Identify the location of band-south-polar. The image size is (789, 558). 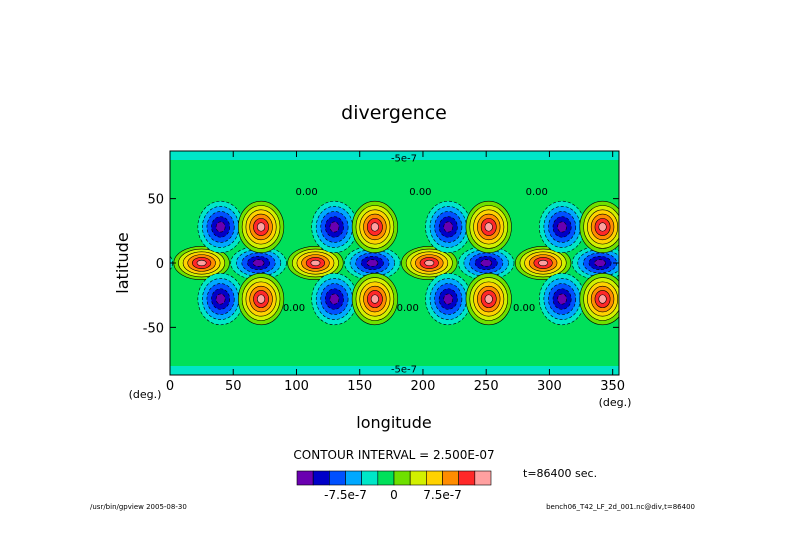
(394, 370).